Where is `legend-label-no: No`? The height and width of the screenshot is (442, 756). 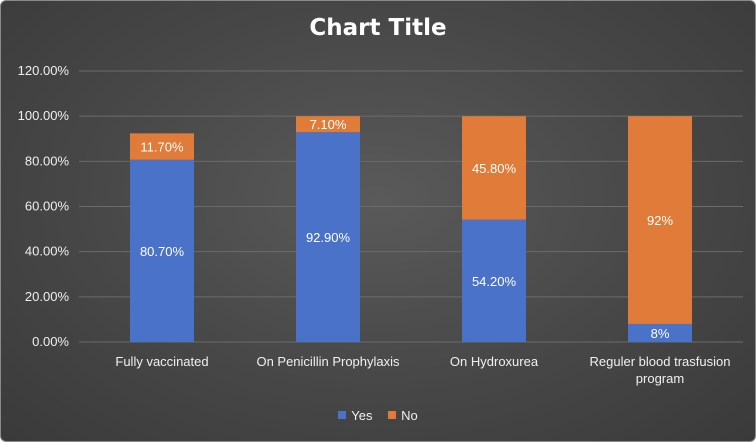 legend-label-no: No is located at coordinates (409, 415).